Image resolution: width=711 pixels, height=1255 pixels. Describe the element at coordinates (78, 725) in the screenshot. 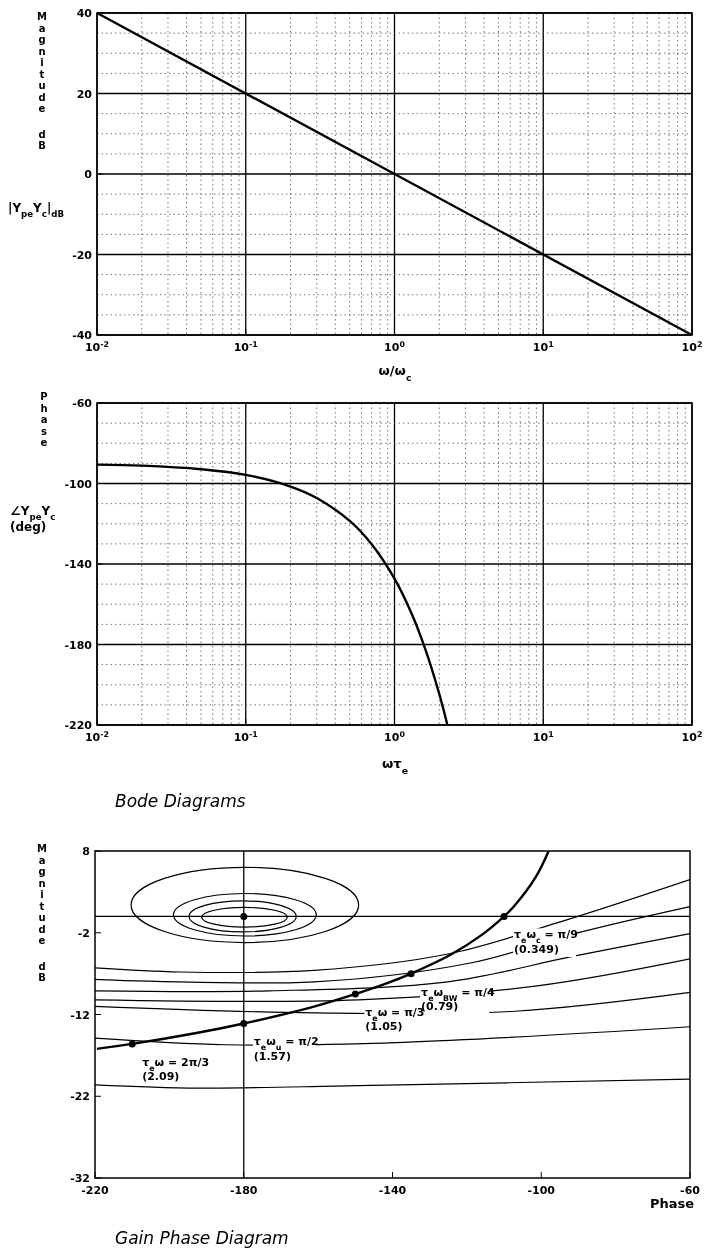

I see `y-tick-label: -220` at that location.